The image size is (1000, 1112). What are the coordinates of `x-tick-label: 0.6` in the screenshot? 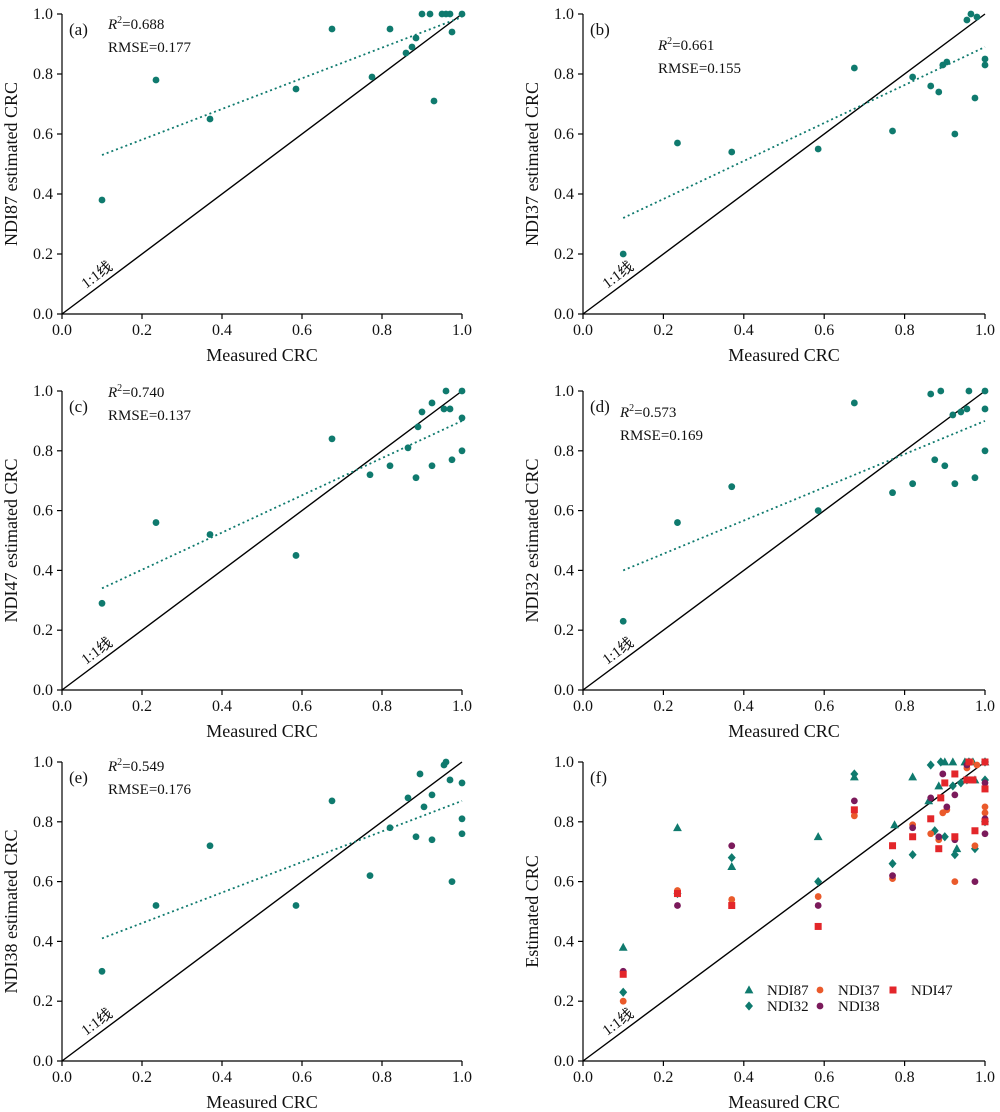 It's located at (302, 706).